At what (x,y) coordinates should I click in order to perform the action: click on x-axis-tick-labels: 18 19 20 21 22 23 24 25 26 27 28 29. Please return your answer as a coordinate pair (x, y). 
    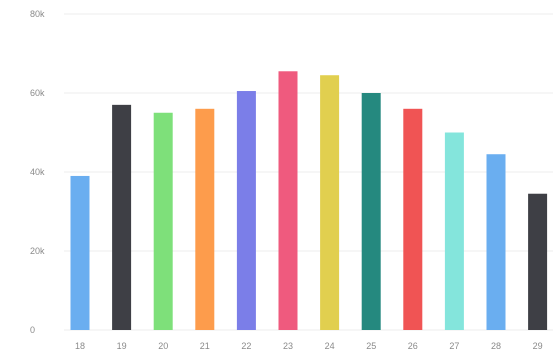
    Looking at the image, I should click on (309, 346).